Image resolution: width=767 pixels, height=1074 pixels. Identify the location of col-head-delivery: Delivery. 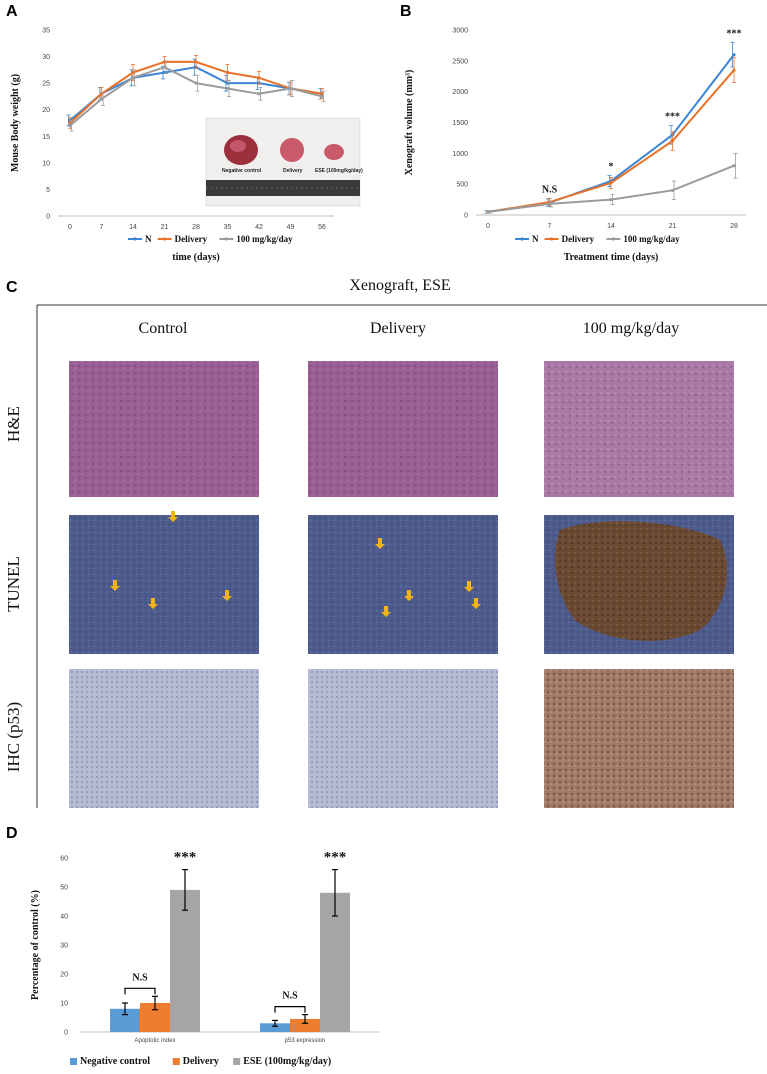
(398, 328).